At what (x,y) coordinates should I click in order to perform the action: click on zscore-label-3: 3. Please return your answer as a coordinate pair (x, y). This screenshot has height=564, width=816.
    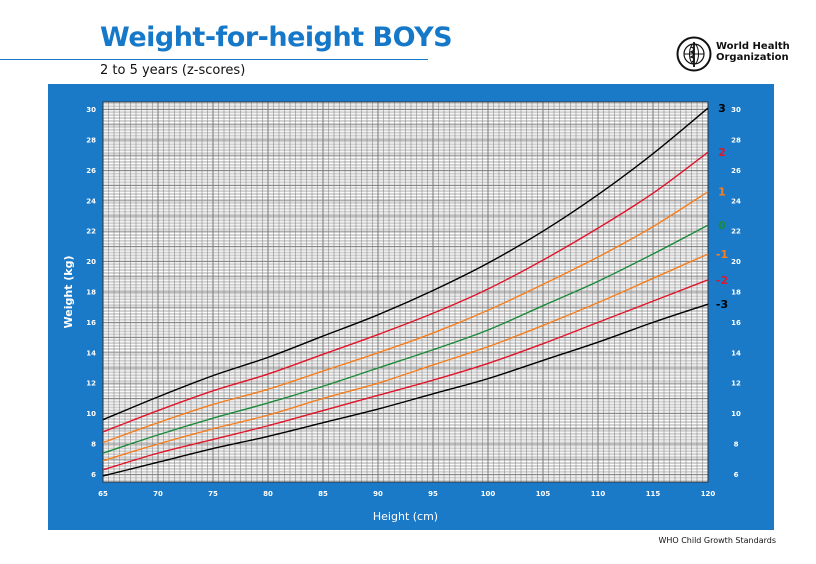
    Looking at the image, I should click on (722, 108).